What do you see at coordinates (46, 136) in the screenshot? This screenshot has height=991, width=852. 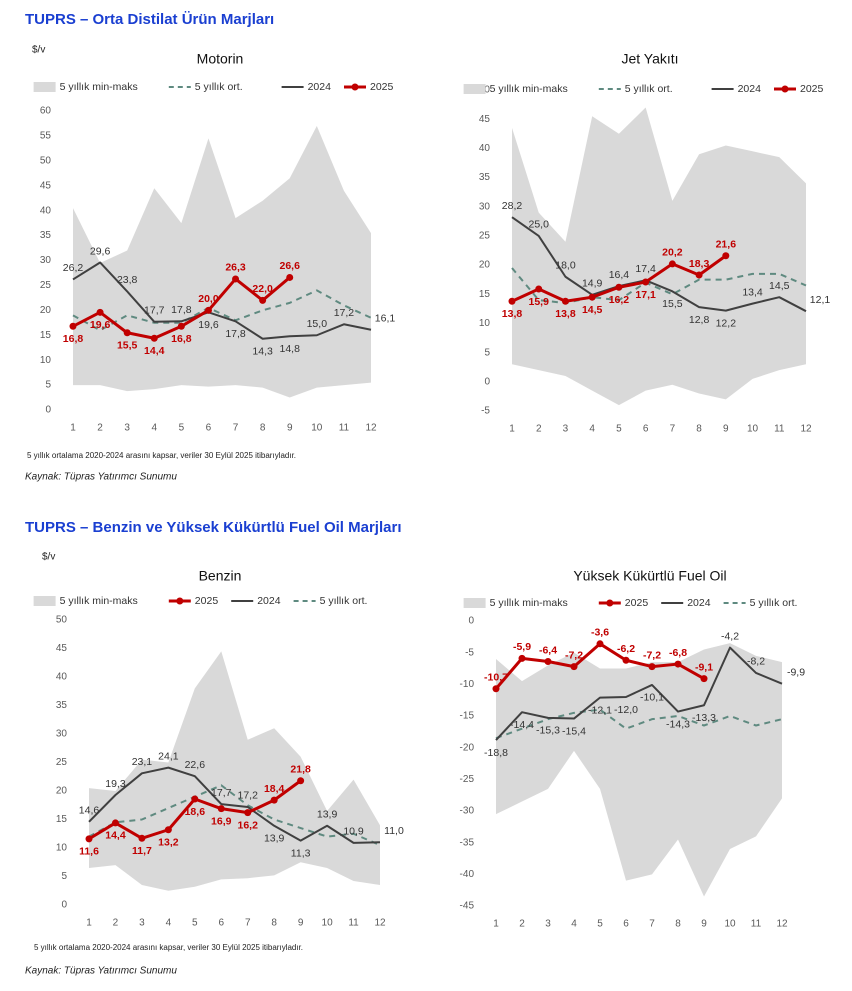 I see `y-tick-label: 55` at bounding box center [46, 136].